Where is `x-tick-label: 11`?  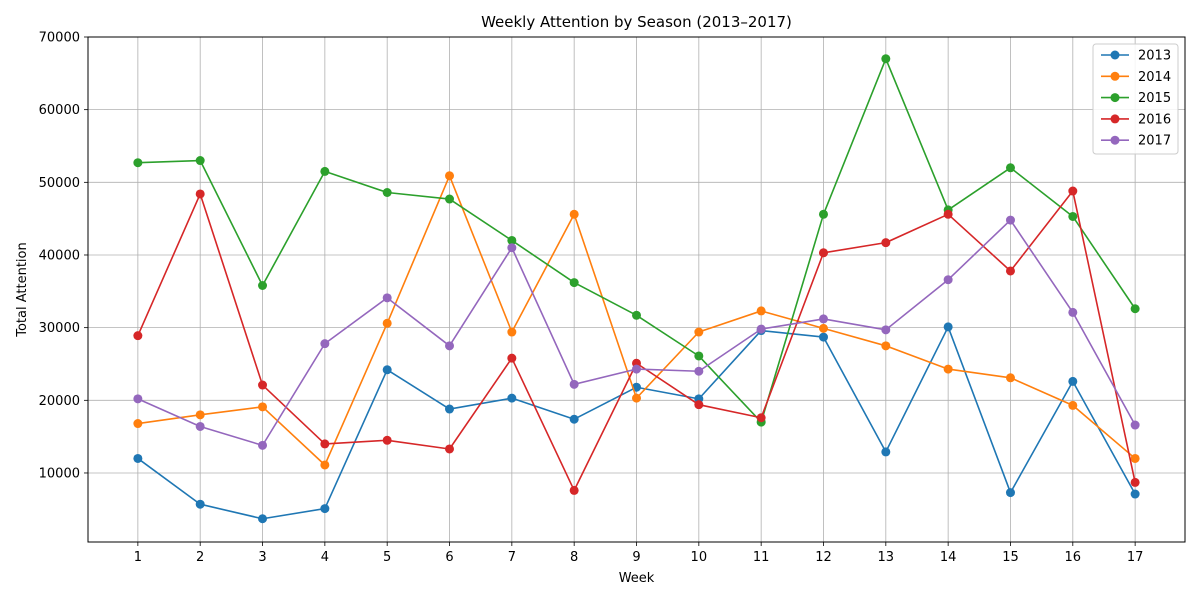 x-tick-label: 11 is located at coordinates (761, 557).